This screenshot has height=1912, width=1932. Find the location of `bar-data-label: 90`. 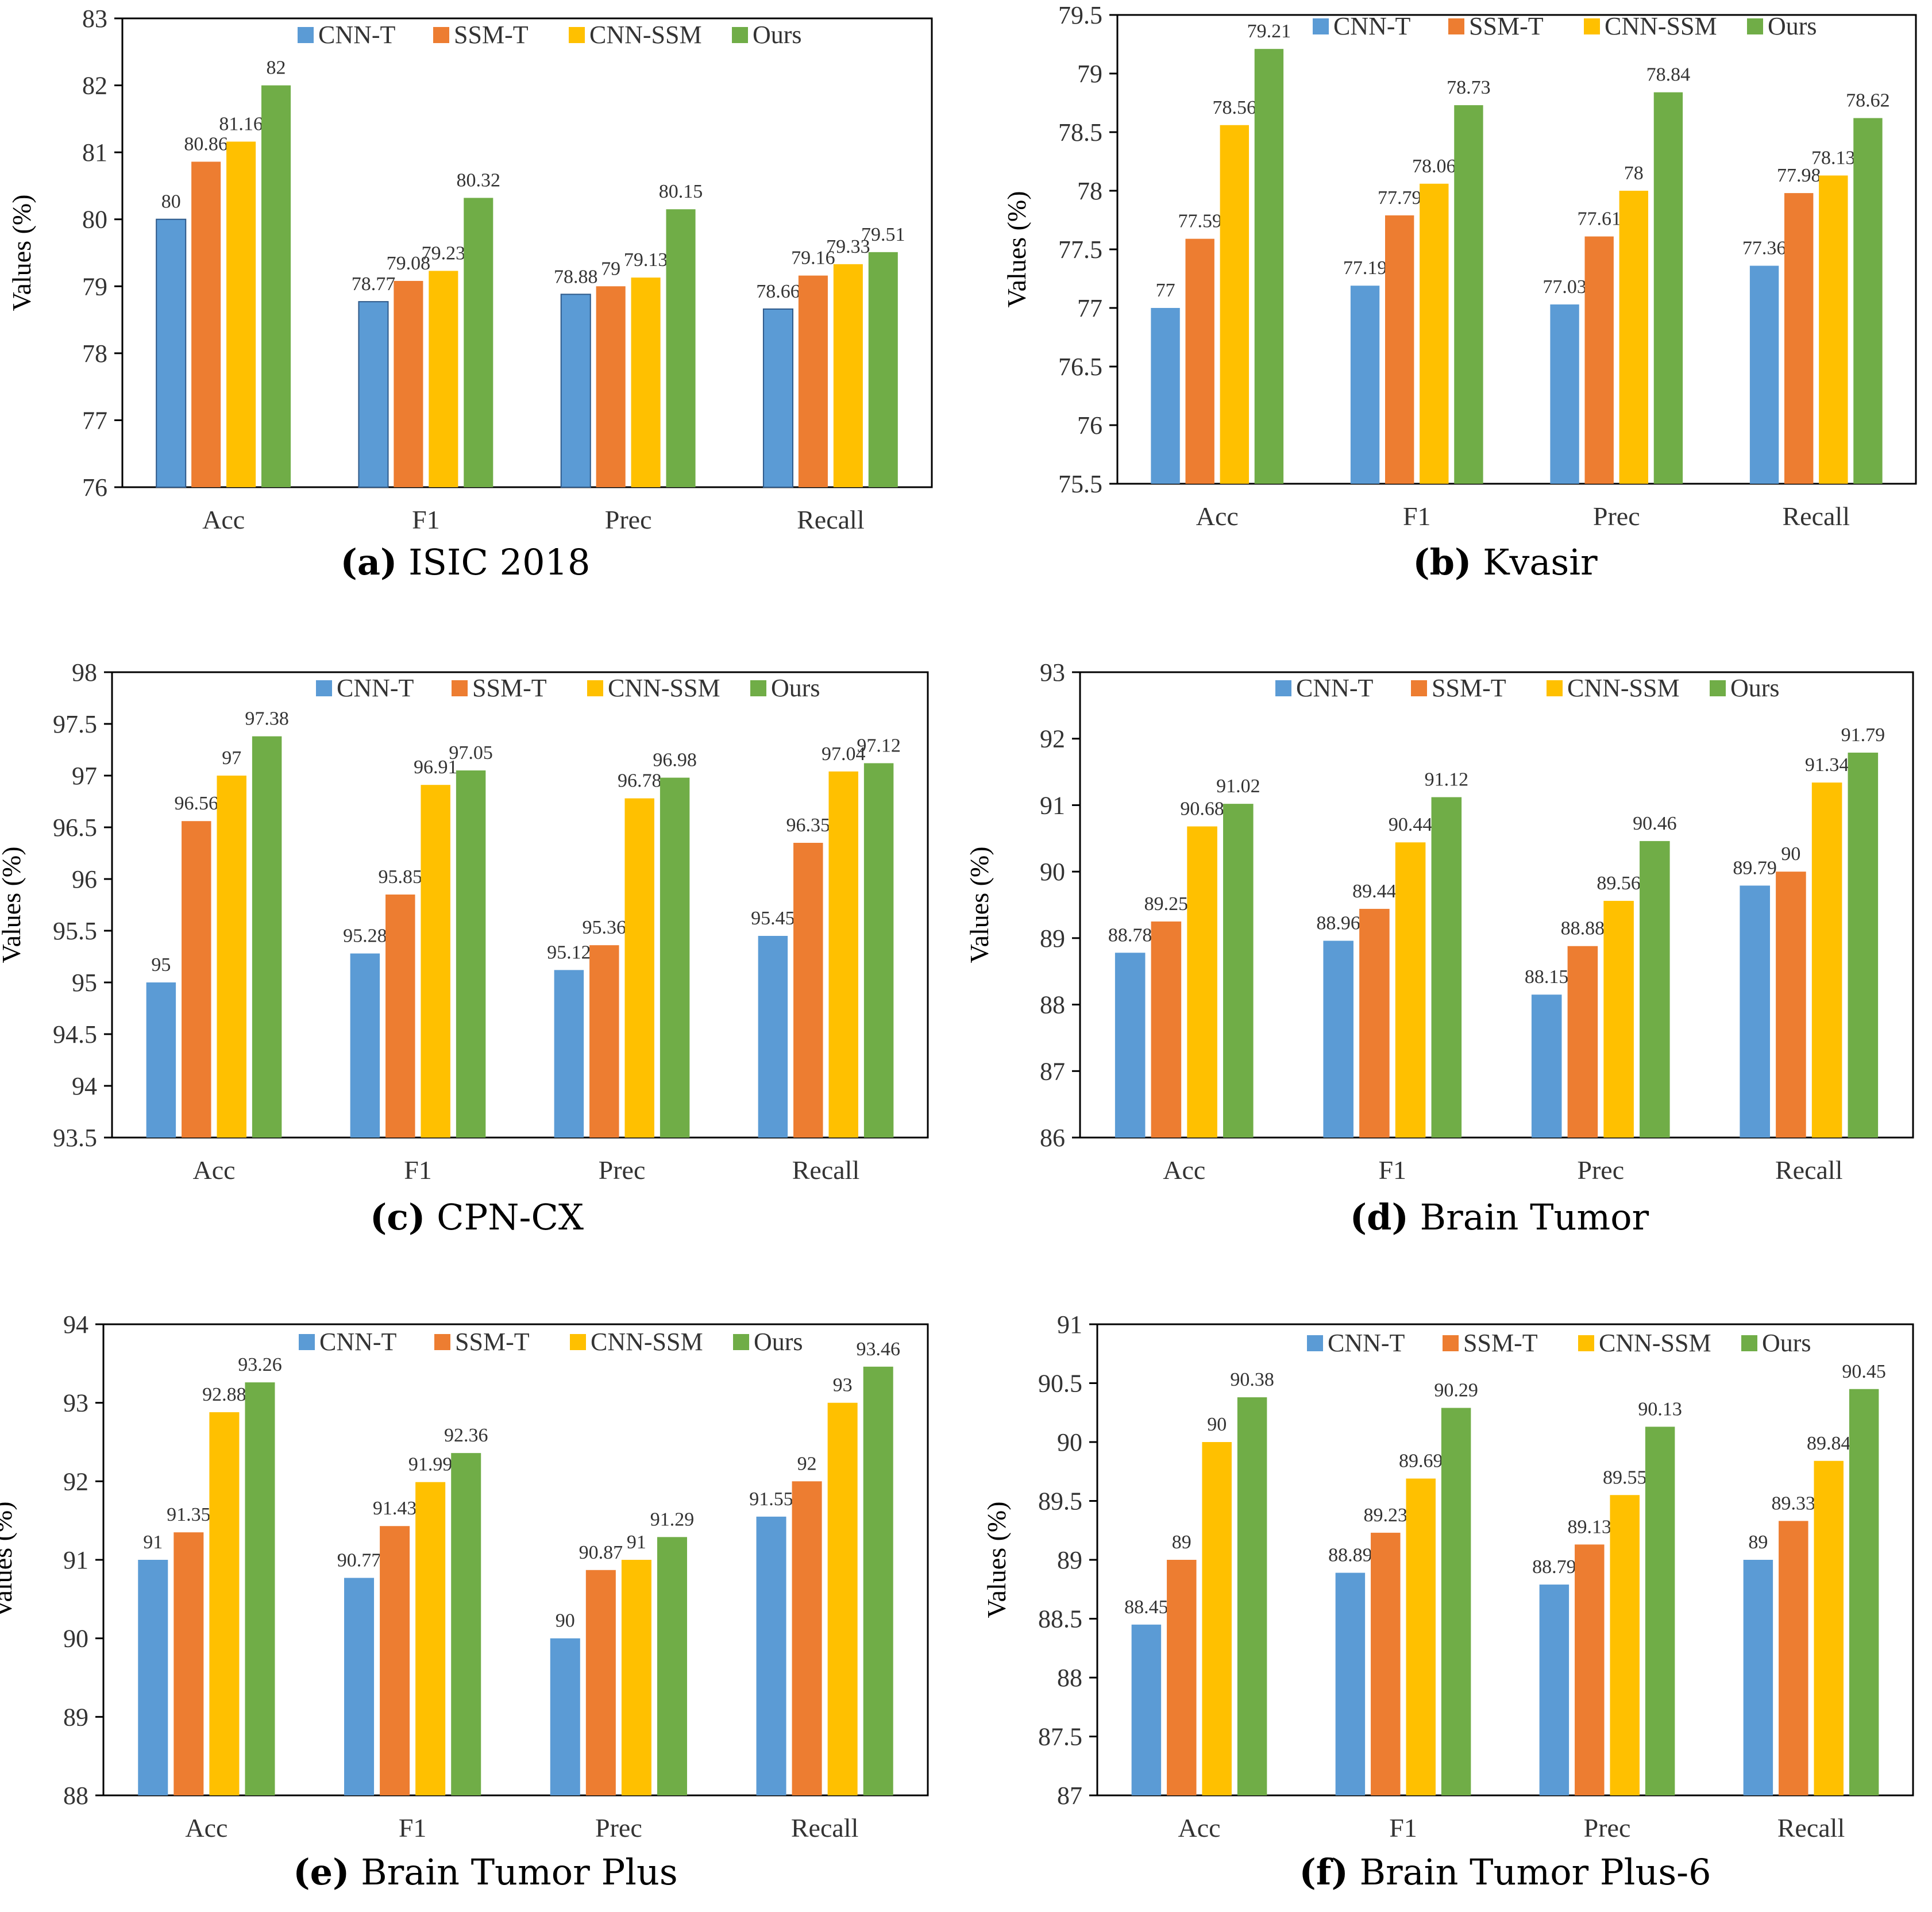

bar-data-label: 90 is located at coordinates (1217, 1424).